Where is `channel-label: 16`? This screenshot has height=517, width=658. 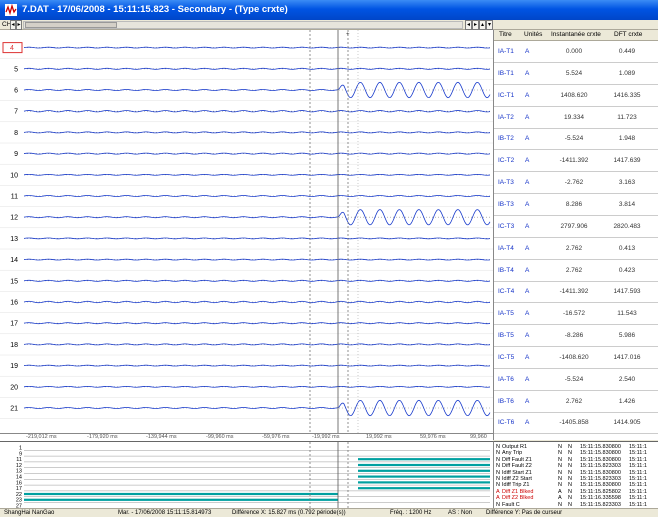 channel-label: 16 is located at coordinates (14, 303).